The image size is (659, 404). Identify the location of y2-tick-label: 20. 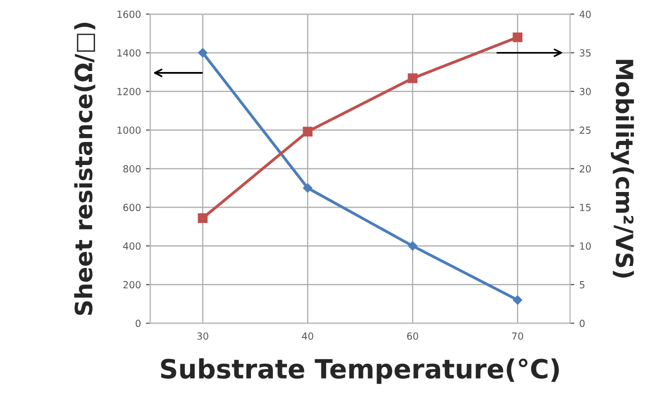
(585, 168).